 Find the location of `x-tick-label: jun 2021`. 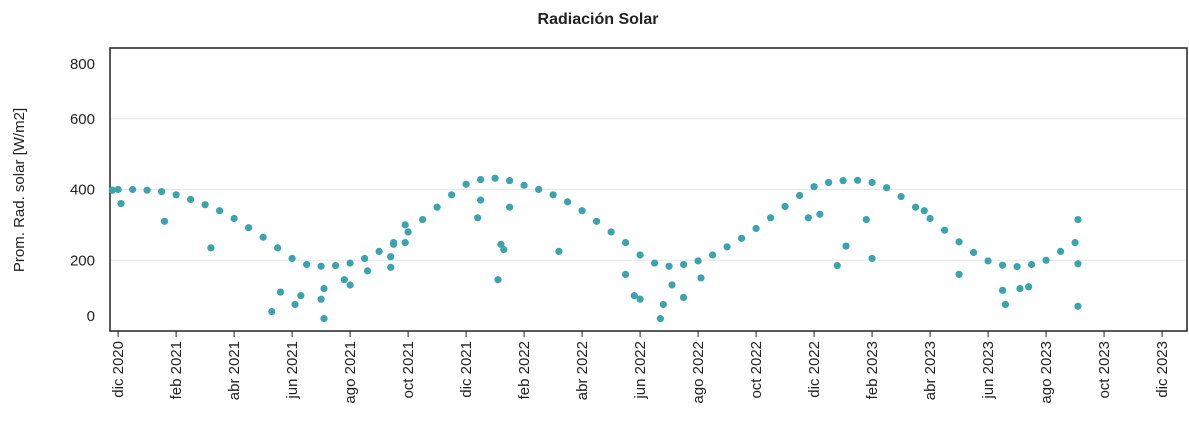

x-tick-label: jun 2021 is located at coordinates (292, 370).